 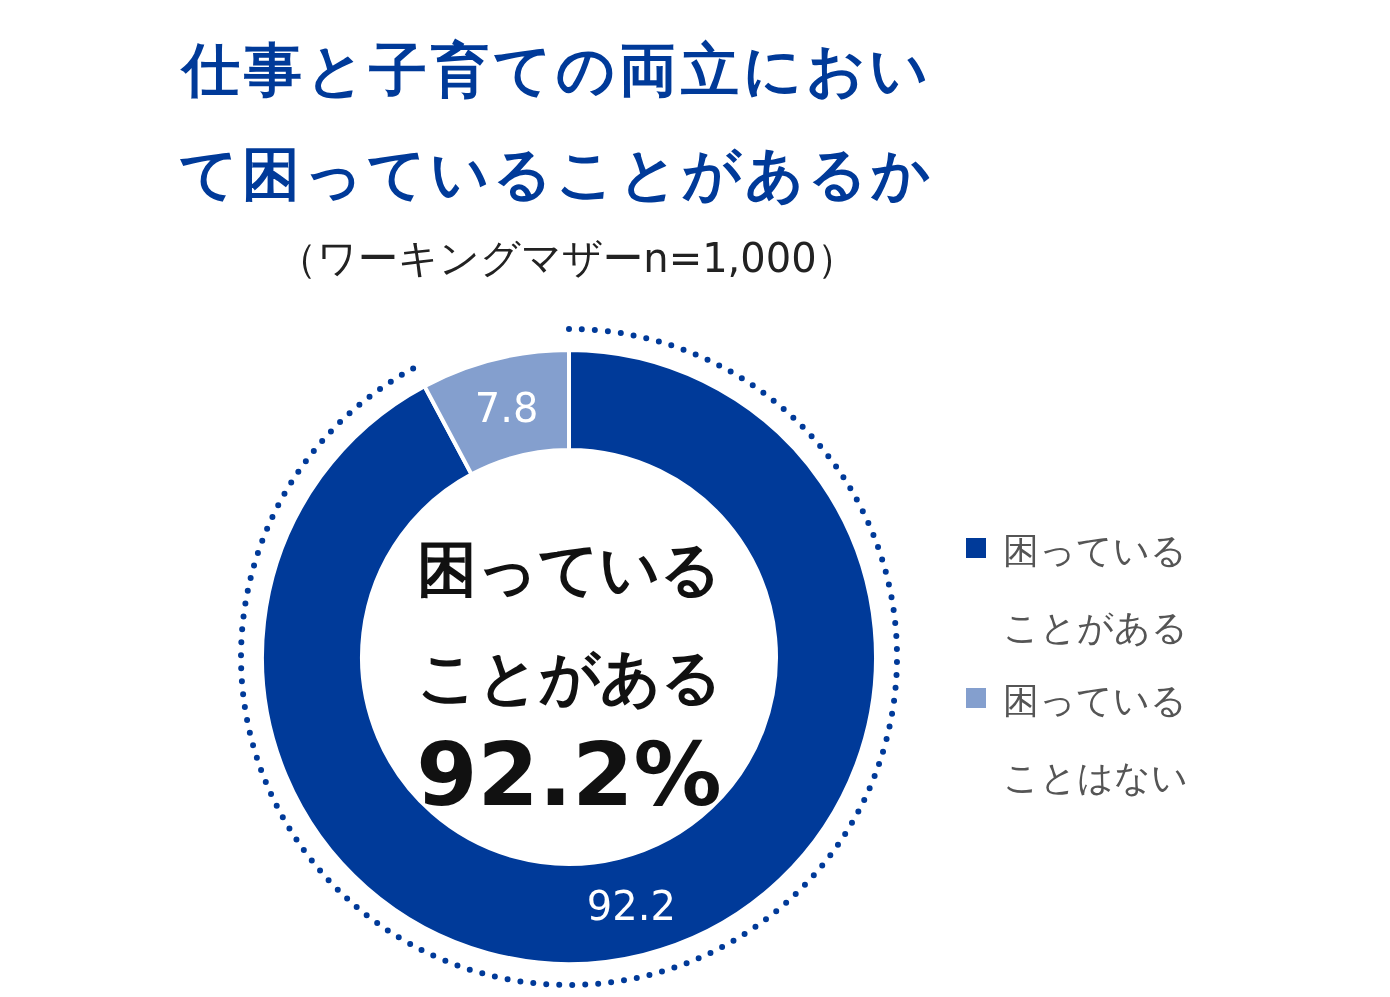 I want to click on text: 92.2%, so click(x=569, y=774).